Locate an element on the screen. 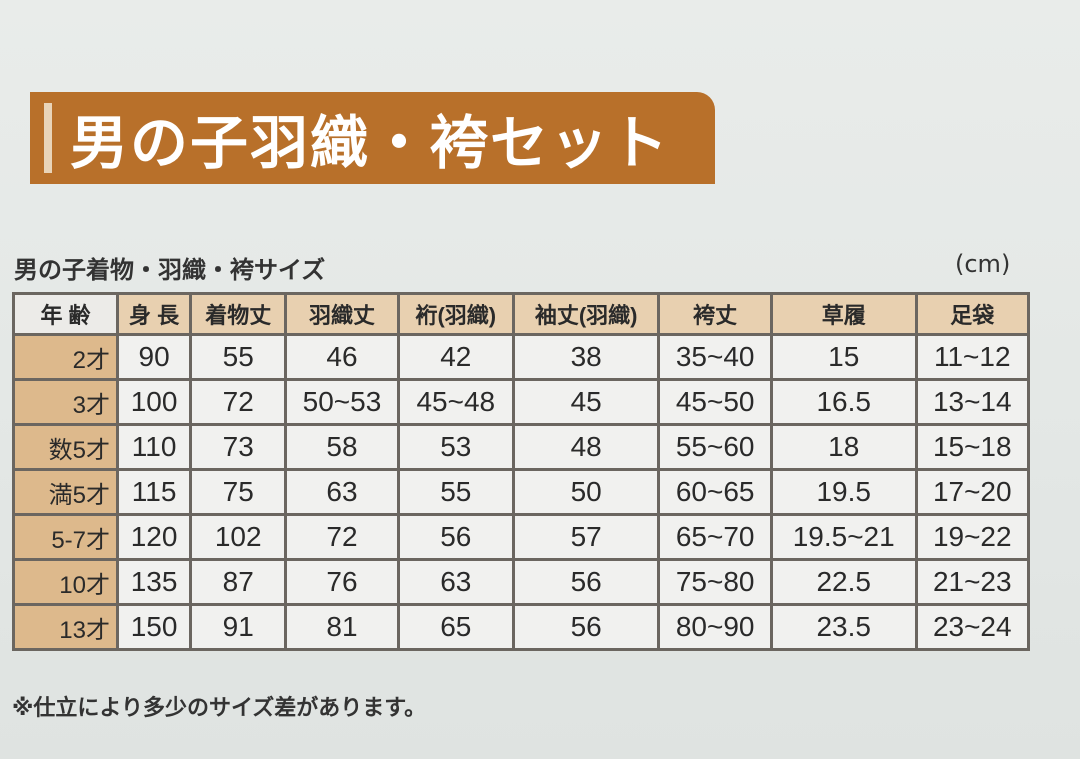  table-cell: 15~18 is located at coordinates (972, 447).